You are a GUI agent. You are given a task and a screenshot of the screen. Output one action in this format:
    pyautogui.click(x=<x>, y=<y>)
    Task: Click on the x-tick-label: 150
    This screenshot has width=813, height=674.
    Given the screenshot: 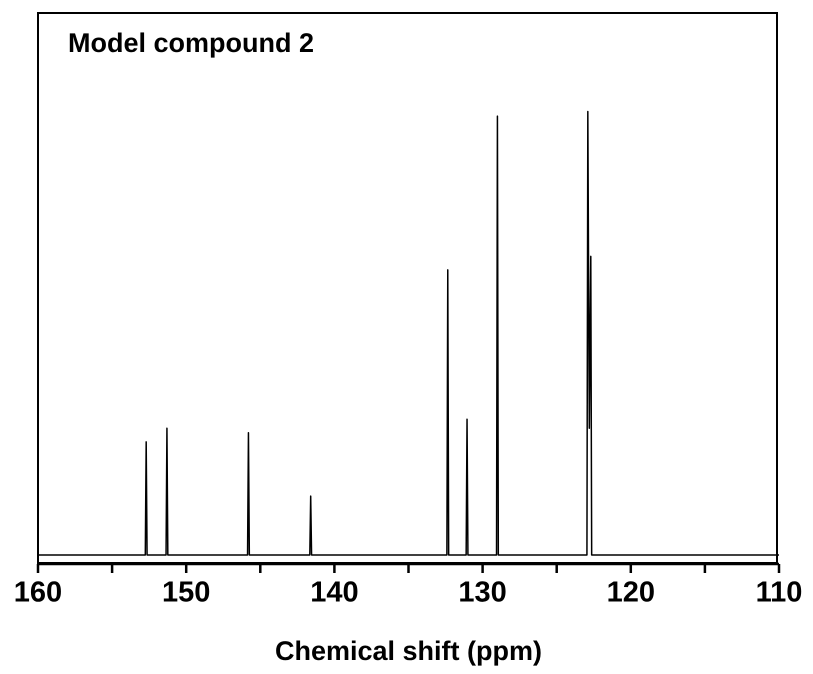 What is the action you would take?
    pyautogui.click(x=186, y=592)
    